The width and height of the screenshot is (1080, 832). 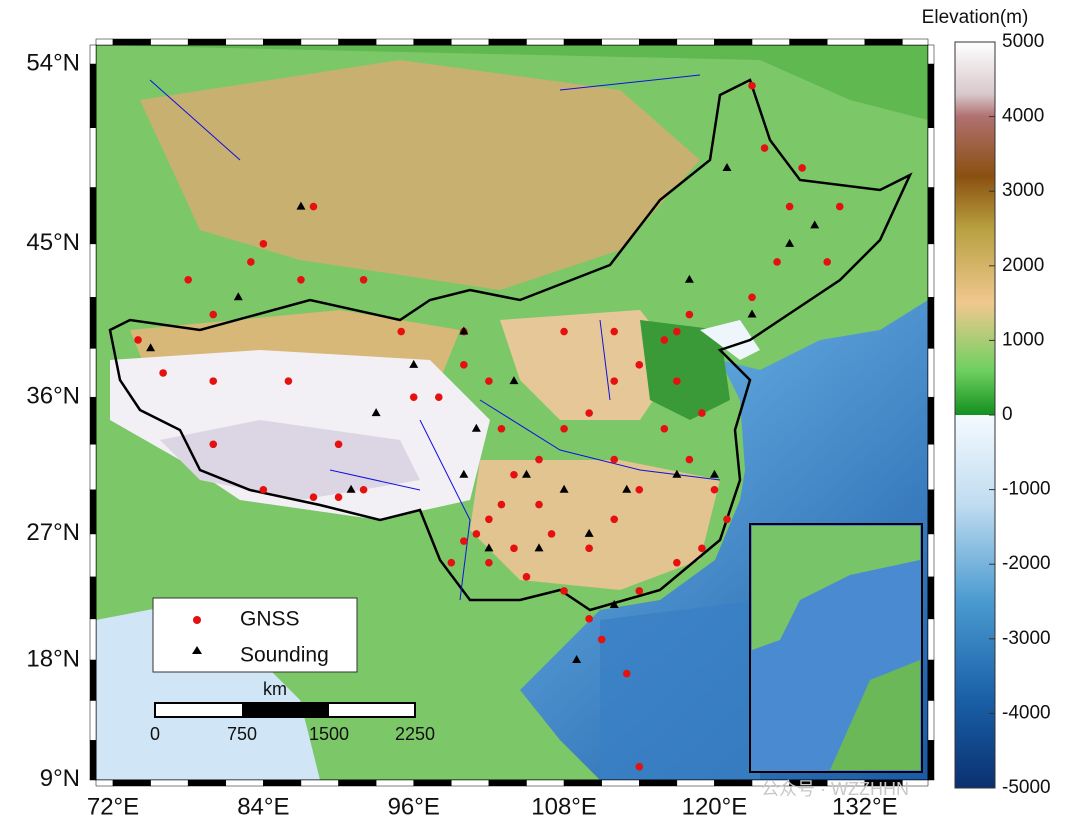 What do you see at coordinates (1023, 339) in the screenshot?
I see `colorbar-tick-label: 1000` at bounding box center [1023, 339].